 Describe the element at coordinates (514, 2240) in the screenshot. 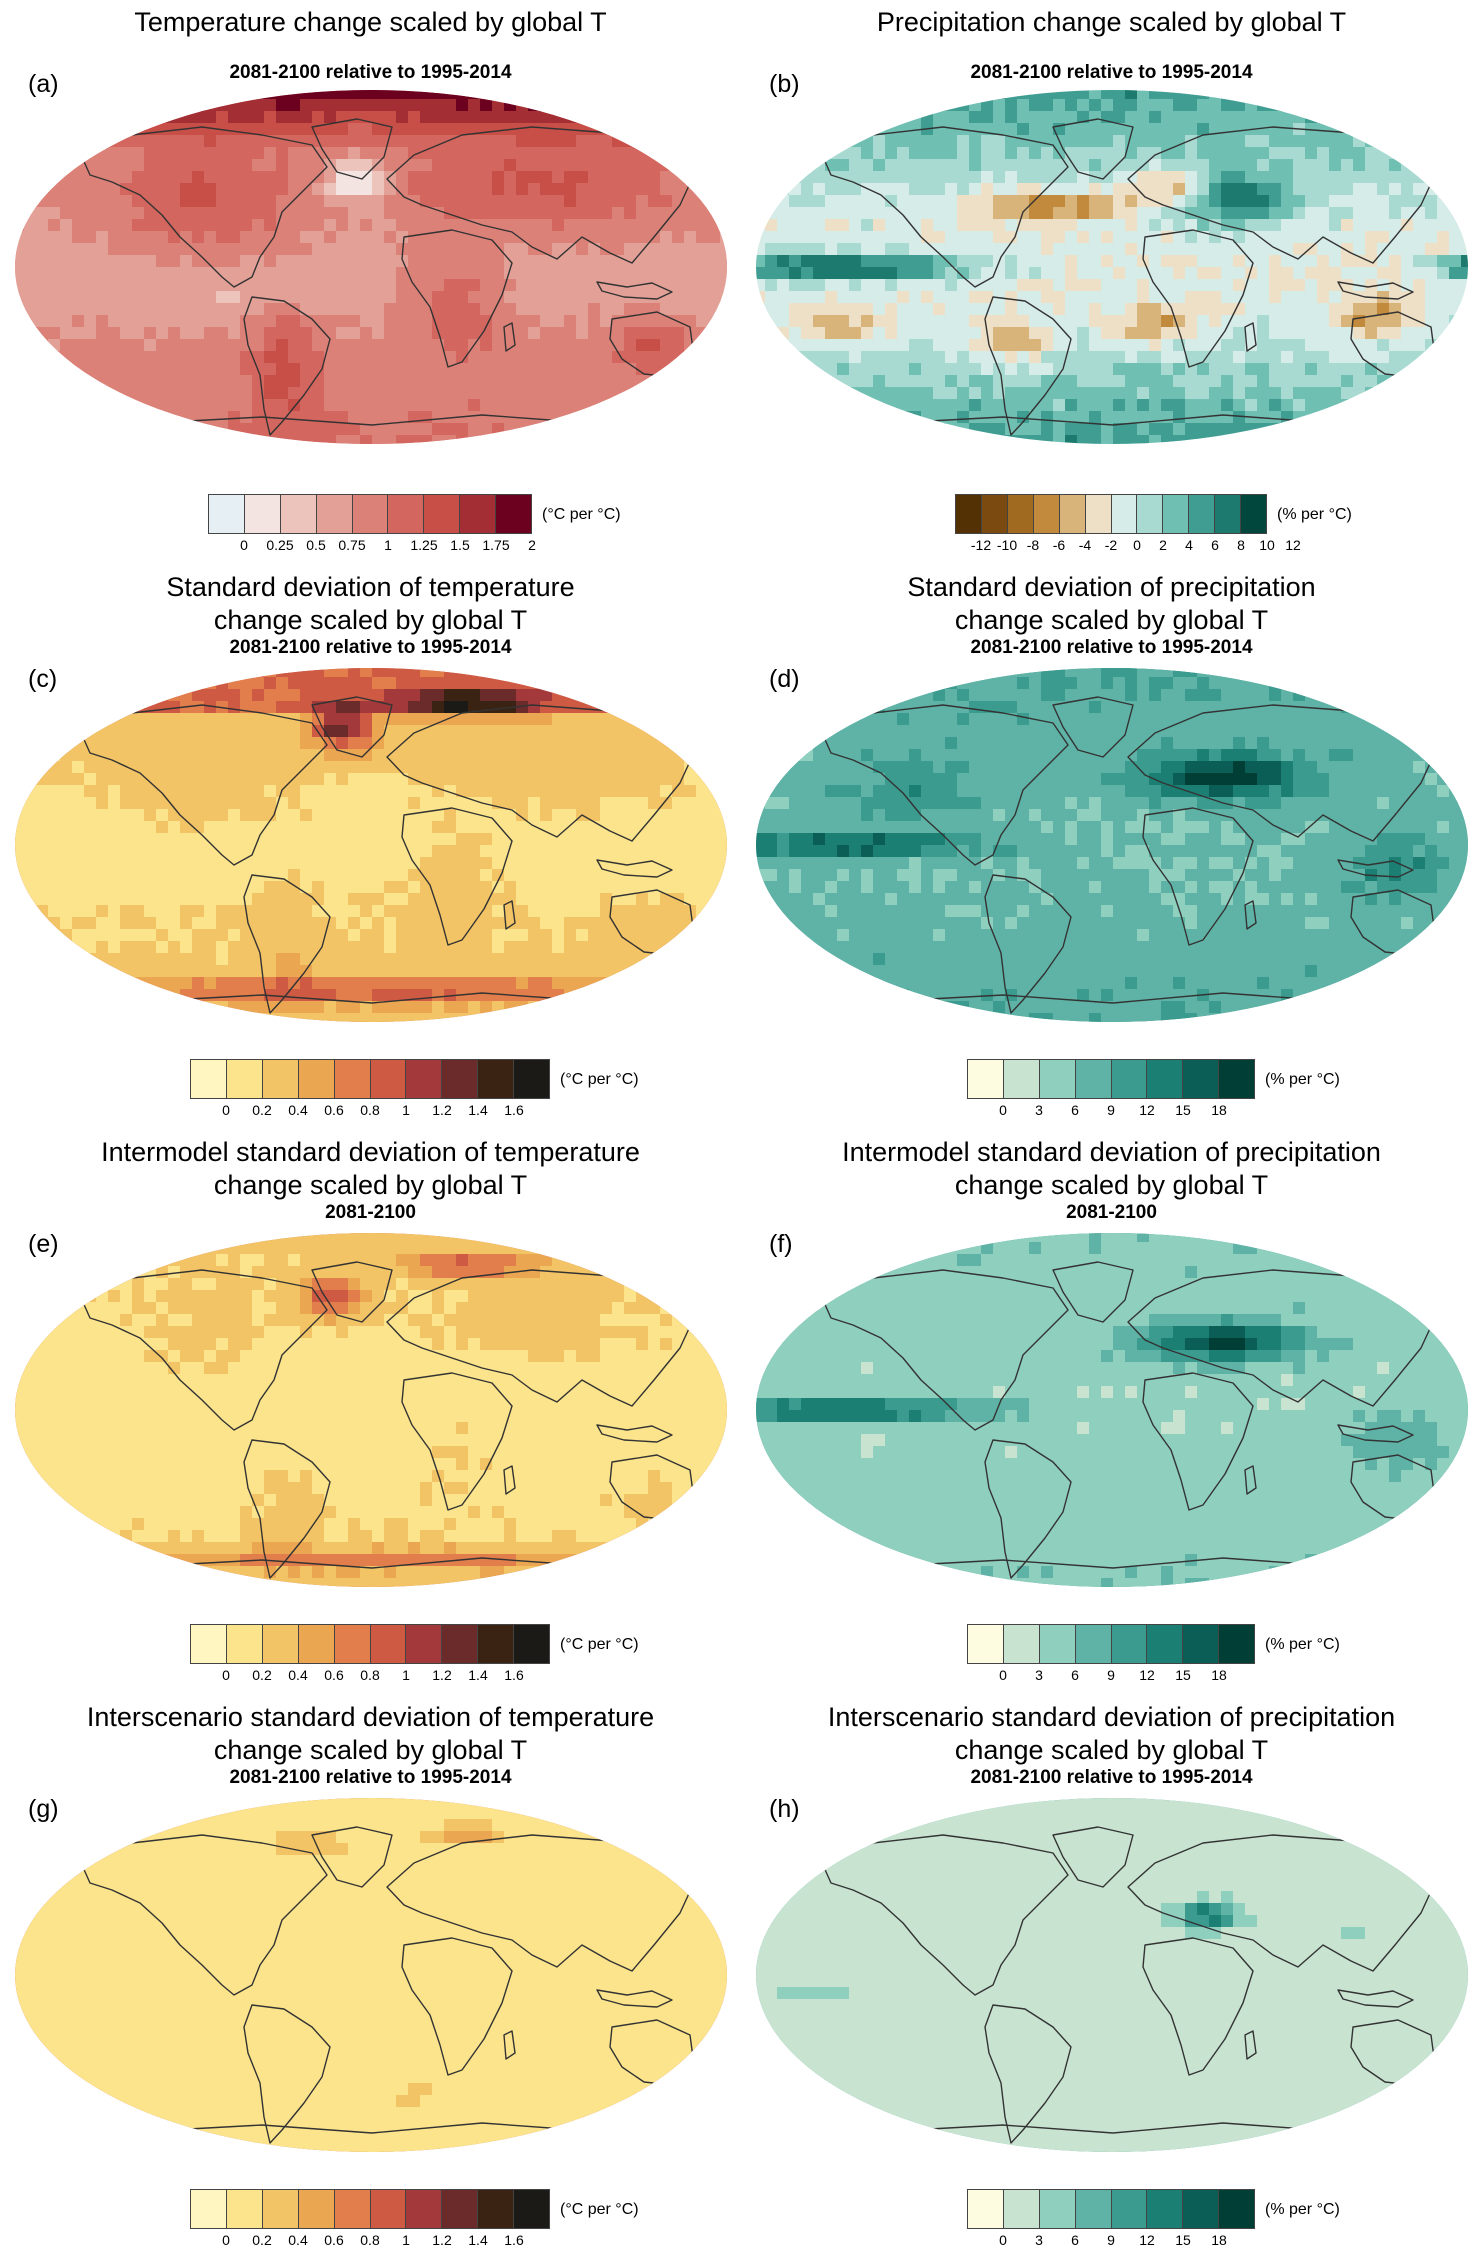

I see `colorbar-tick-label: 1.6` at that location.